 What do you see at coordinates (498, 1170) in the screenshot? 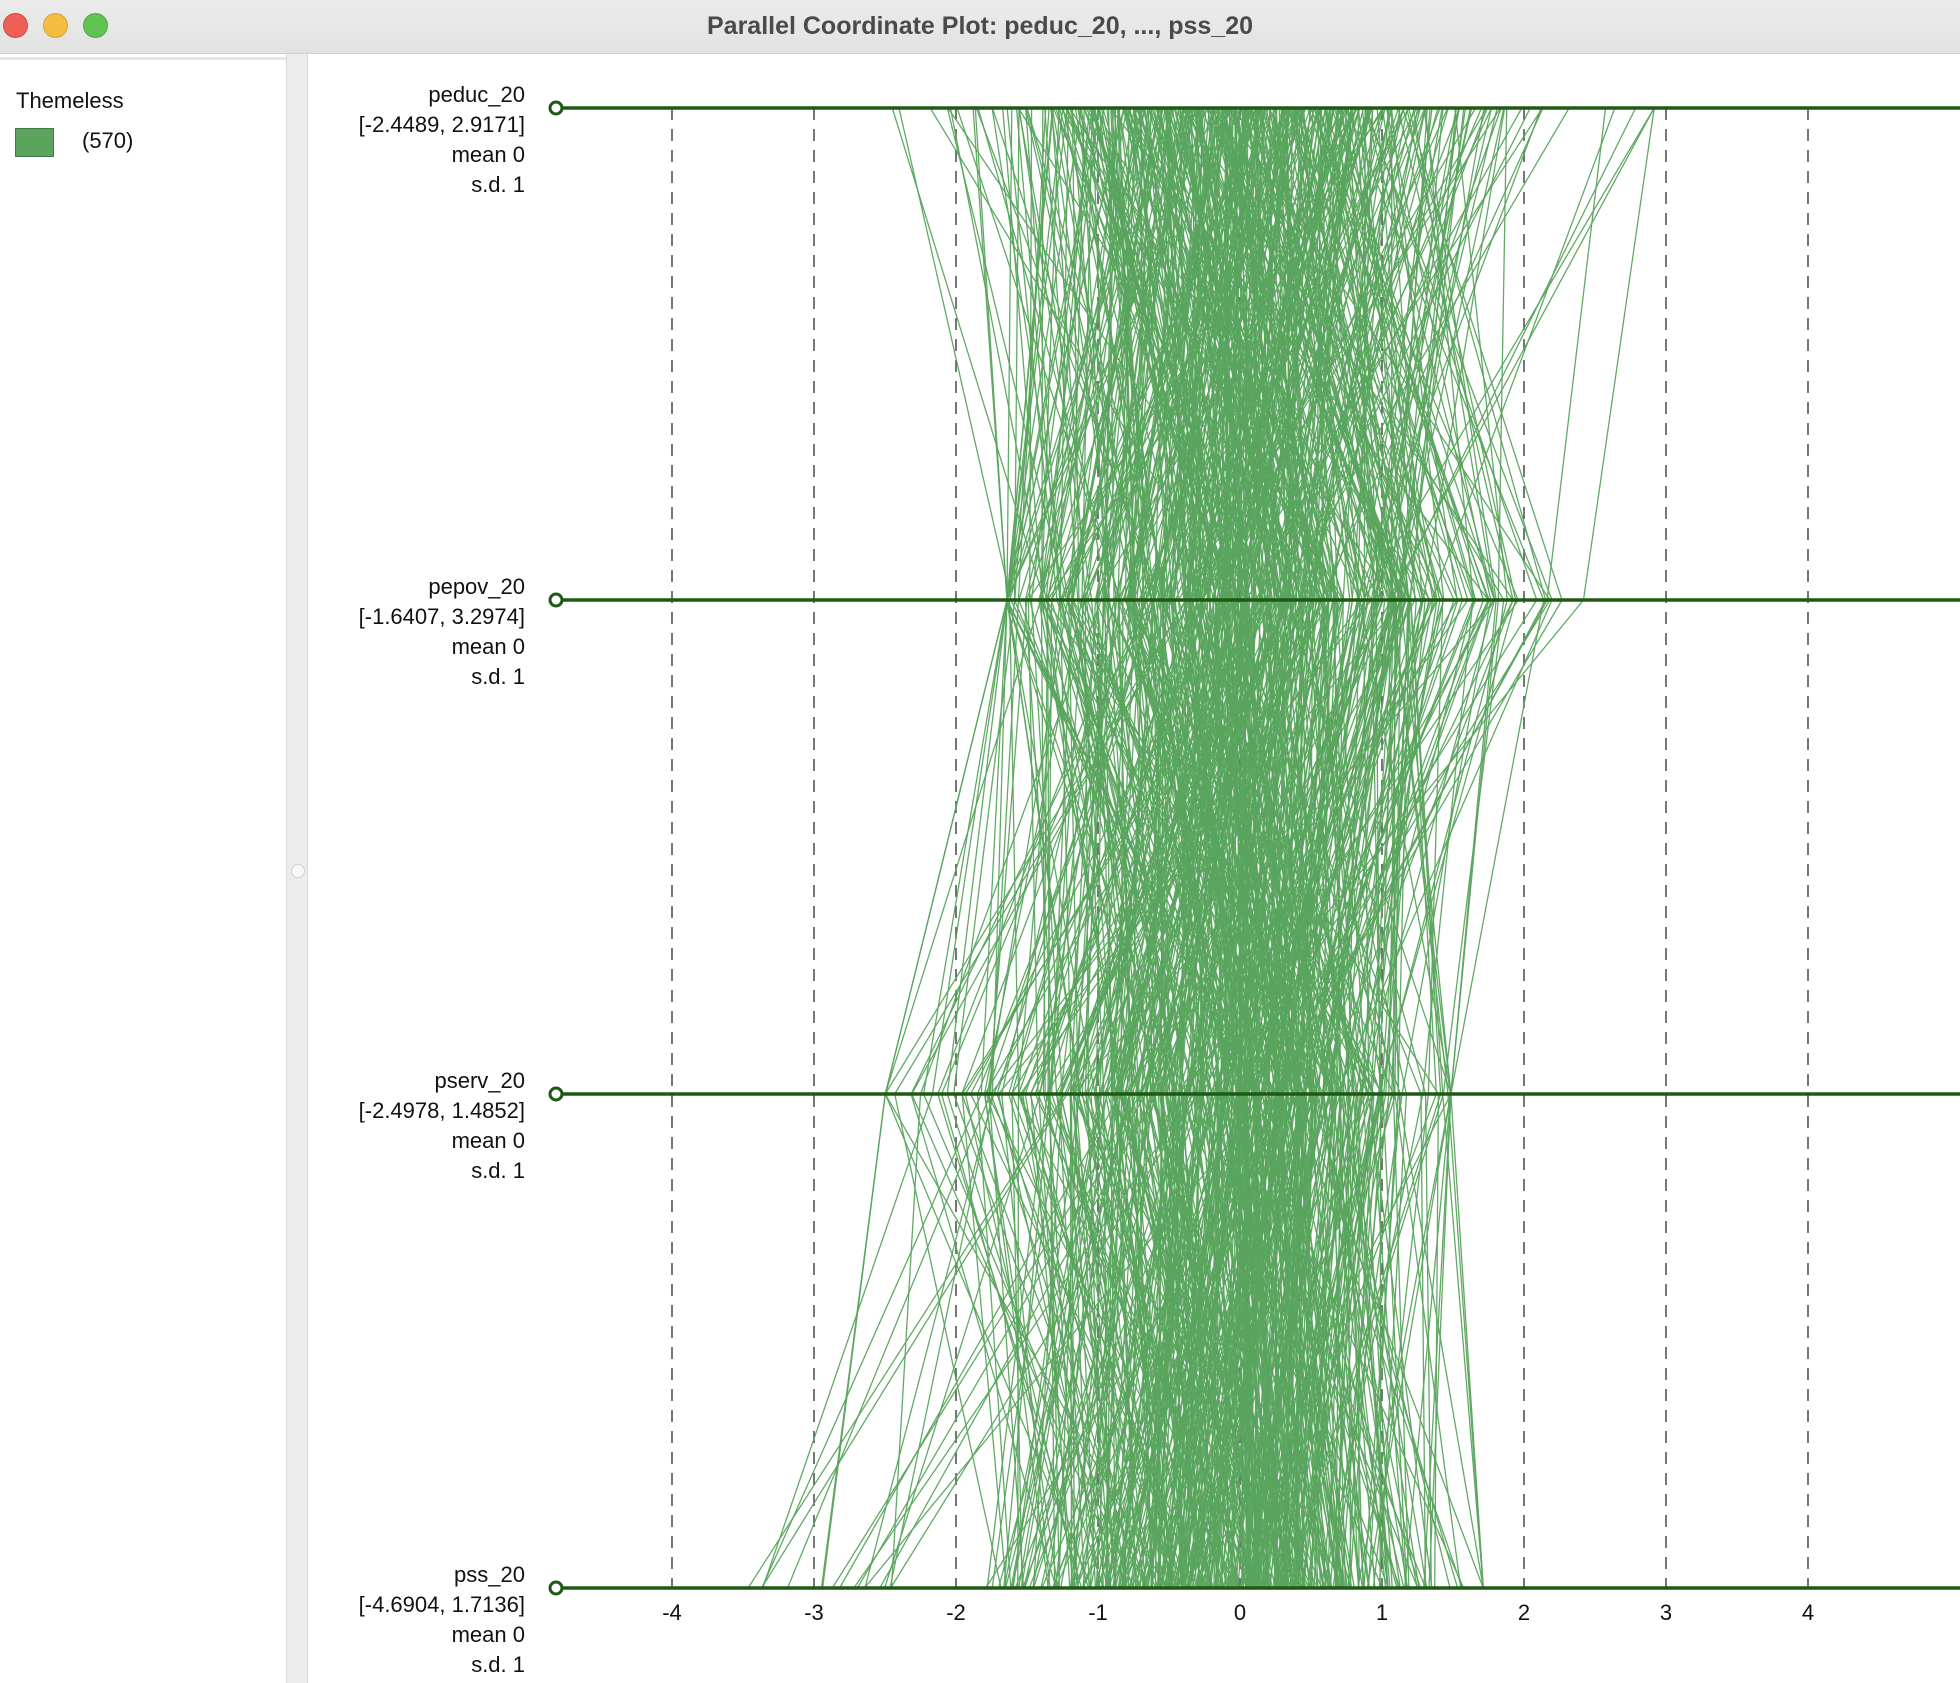
I see `axis-sd-pserv_20: s.d. 1` at bounding box center [498, 1170].